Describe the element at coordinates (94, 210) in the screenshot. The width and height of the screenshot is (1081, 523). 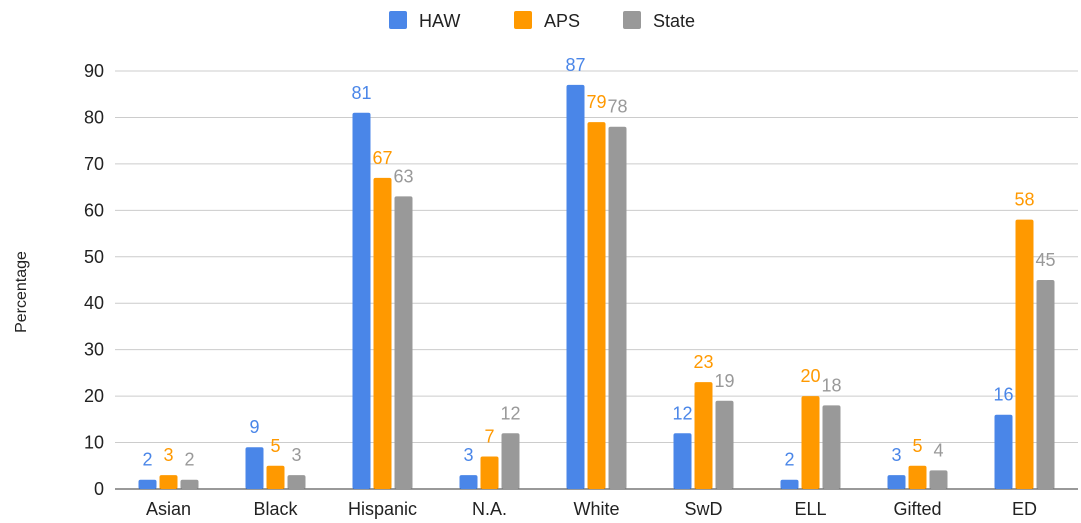
I see `y-tick-label: 60` at that location.